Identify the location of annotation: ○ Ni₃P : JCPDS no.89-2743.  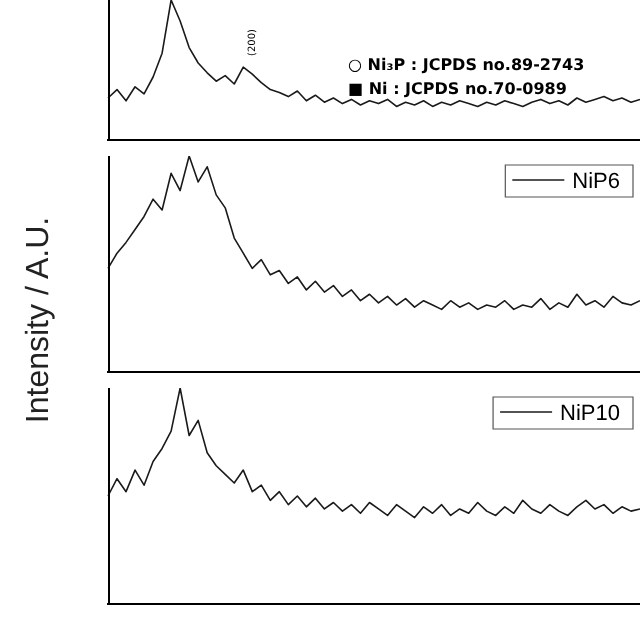
(466, 65).